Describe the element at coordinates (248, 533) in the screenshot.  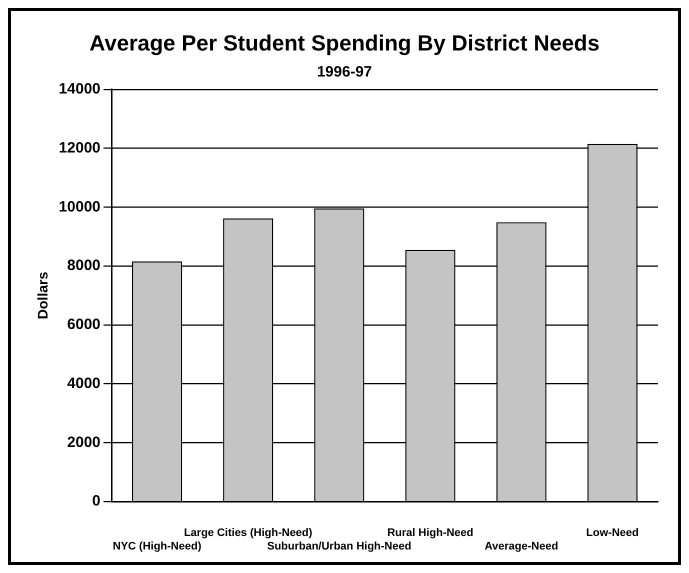
I see `x-tick-label: Large Cities (High-Need)` at that location.